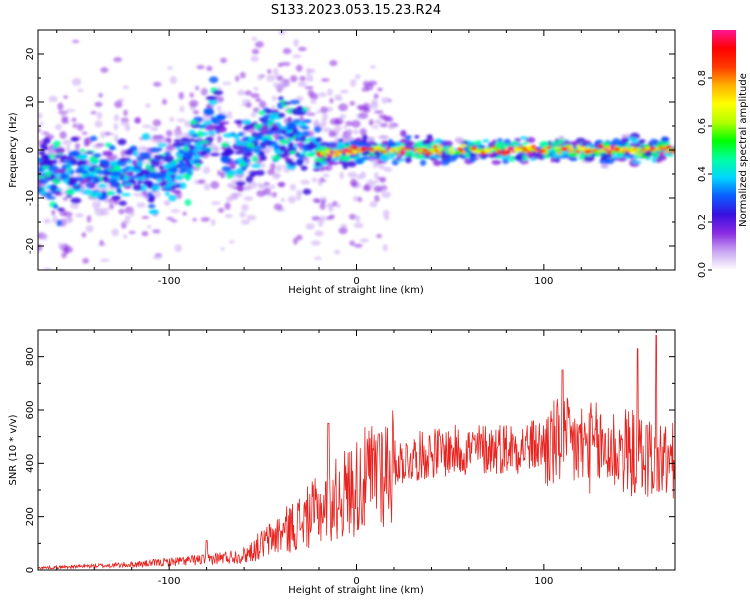 This screenshot has width=750, height=604. Describe the element at coordinates (30, 516) in the screenshot. I see `snr-ytick-label: 200` at that location.